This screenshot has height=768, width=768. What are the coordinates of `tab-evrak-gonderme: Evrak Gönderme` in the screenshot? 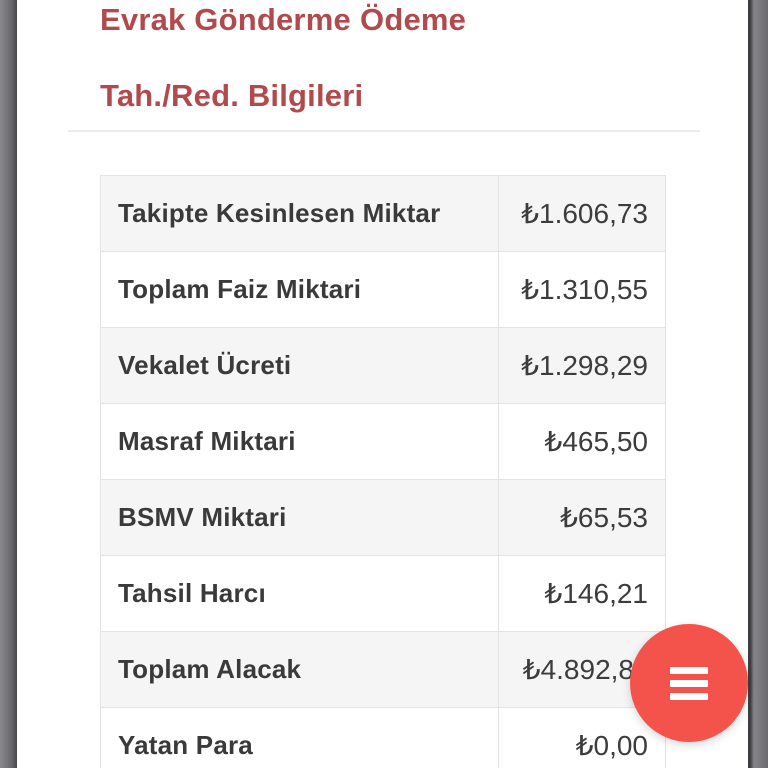 It's located at (225, 19).